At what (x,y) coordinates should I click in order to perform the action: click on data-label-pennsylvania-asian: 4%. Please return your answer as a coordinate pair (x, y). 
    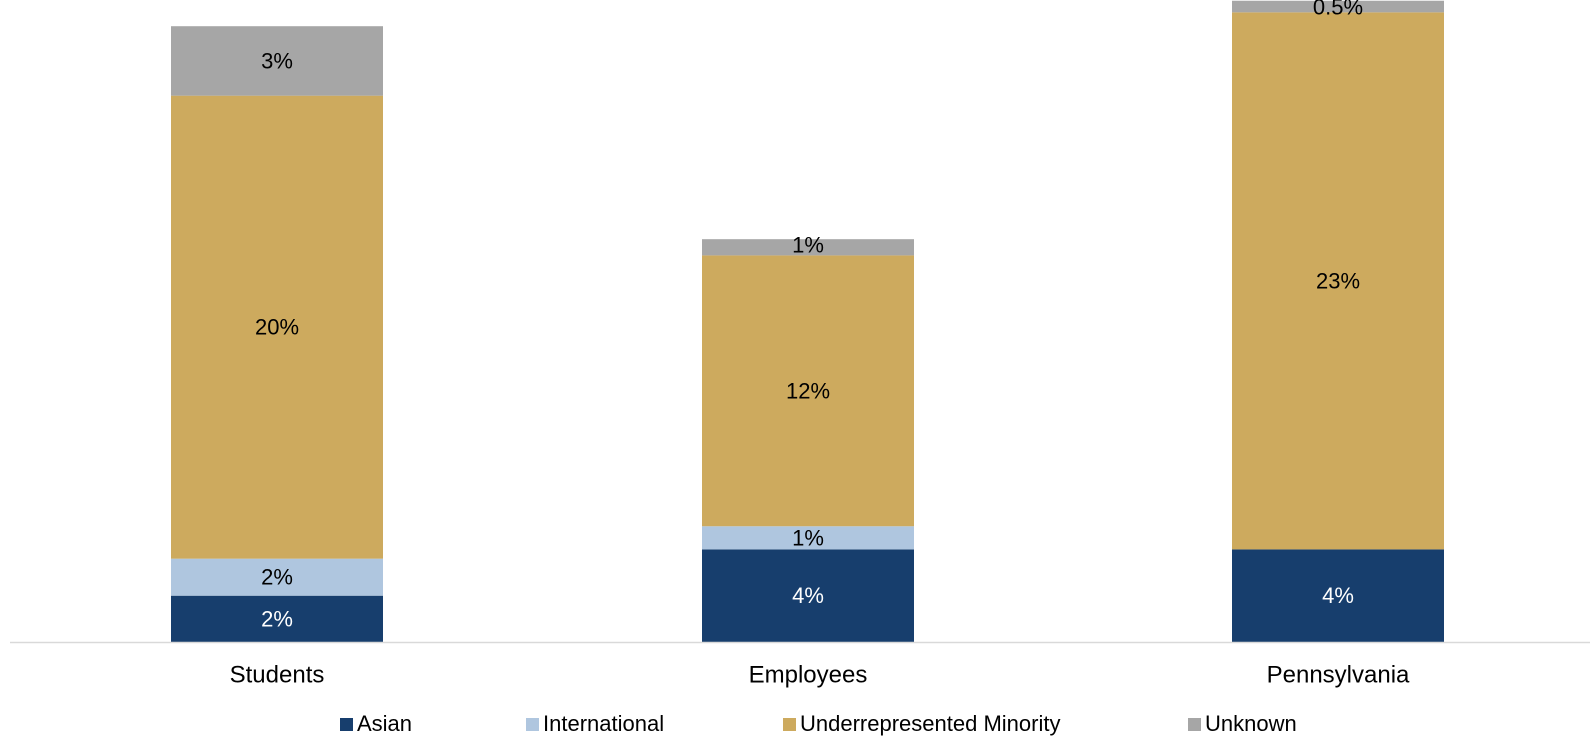
    Looking at the image, I should click on (1338, 595).